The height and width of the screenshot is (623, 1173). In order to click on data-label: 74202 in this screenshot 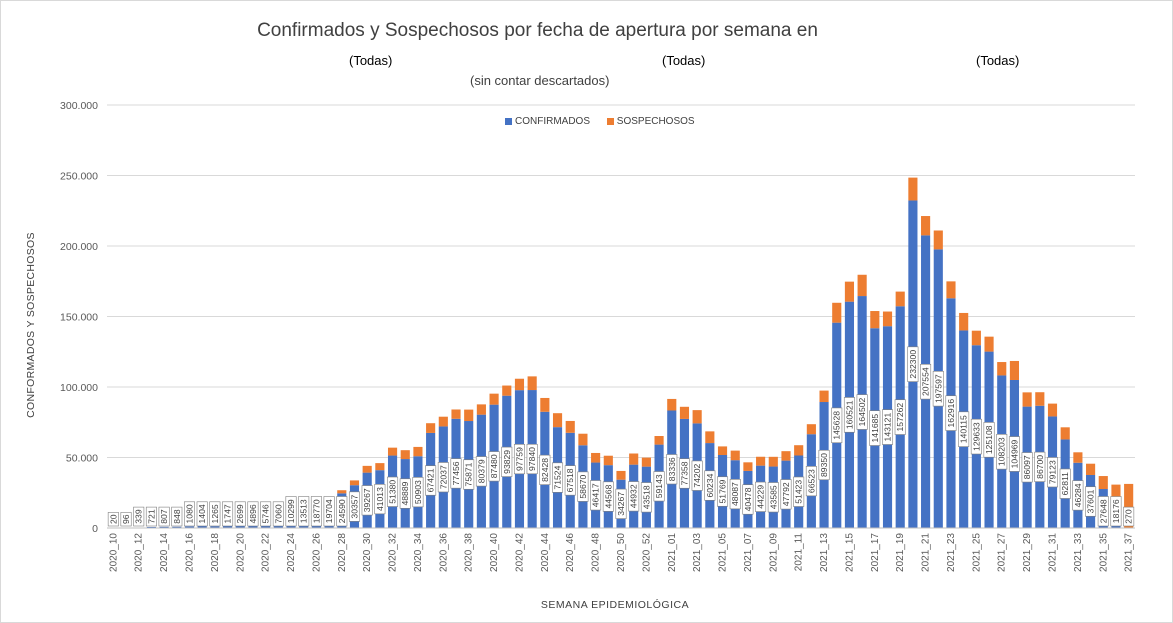, I will do `click(697, 476)`.